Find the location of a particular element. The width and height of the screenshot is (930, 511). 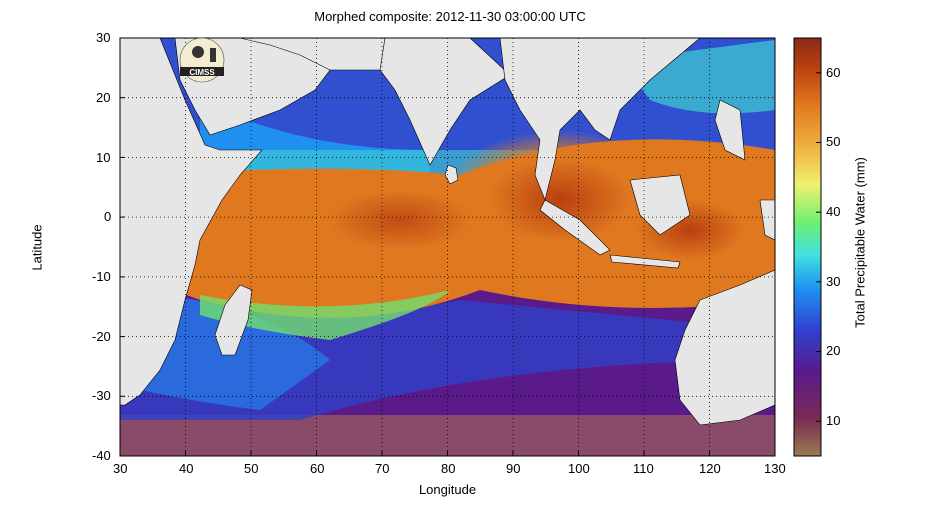

y-axis-label: Latitude is located at coordinates (37, 247).